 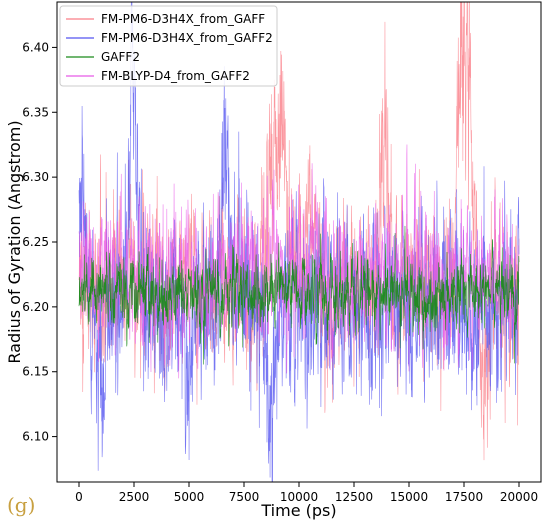 I want to click on x-tick-label: 15000, so click(x=409, y=497).